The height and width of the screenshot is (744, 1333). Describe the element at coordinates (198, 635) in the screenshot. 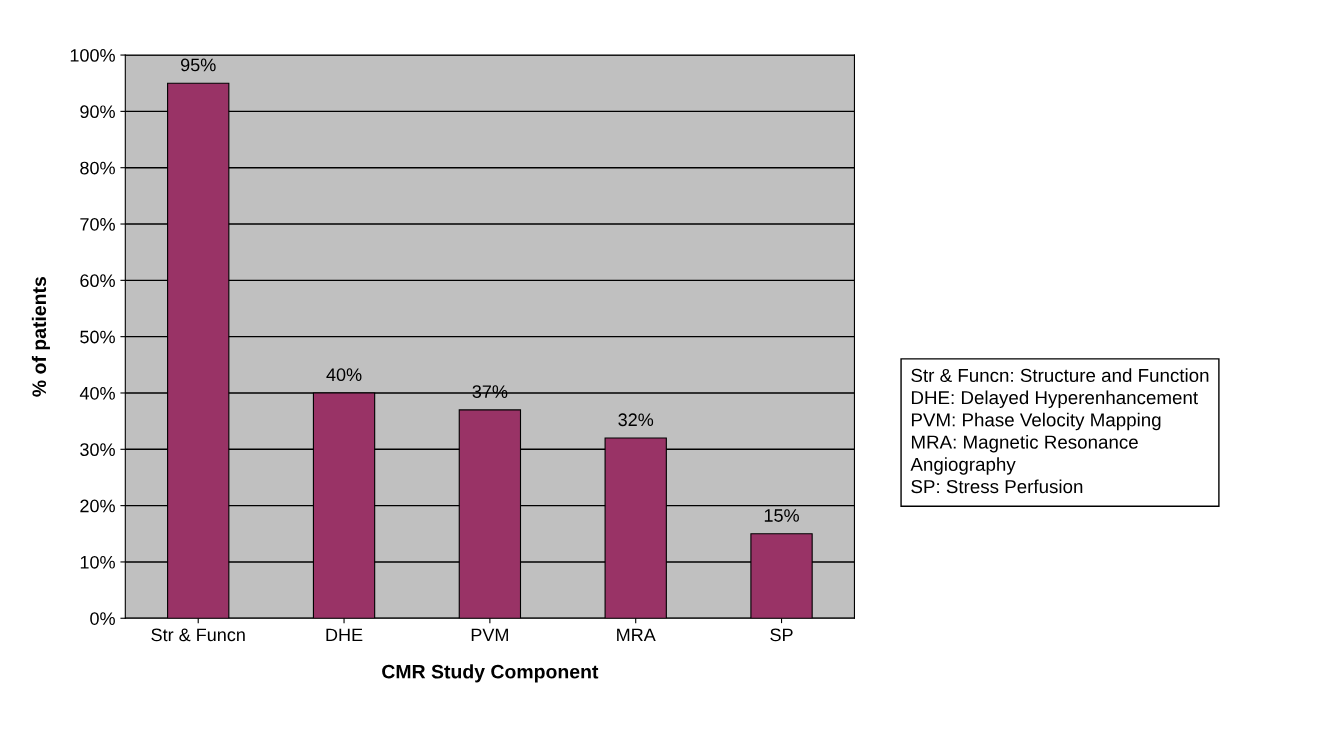

I see `x-tick-label: Str & Funcn` at that location.